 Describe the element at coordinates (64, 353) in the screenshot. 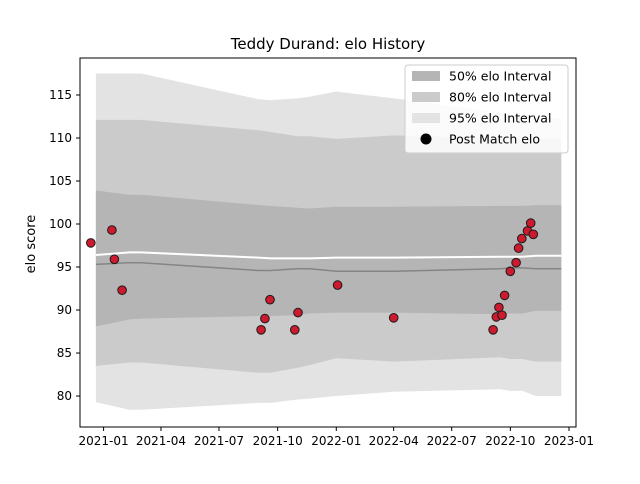

I see `y-tick-label: 85` at that location.